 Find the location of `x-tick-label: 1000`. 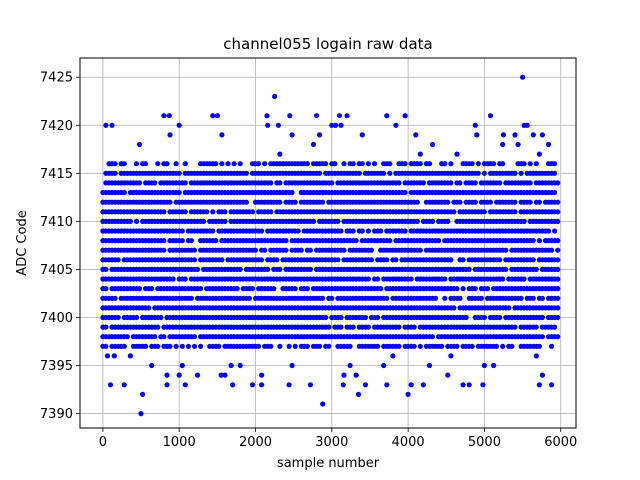

x-tick-label: 1000 is located at coordinates (179, 442).